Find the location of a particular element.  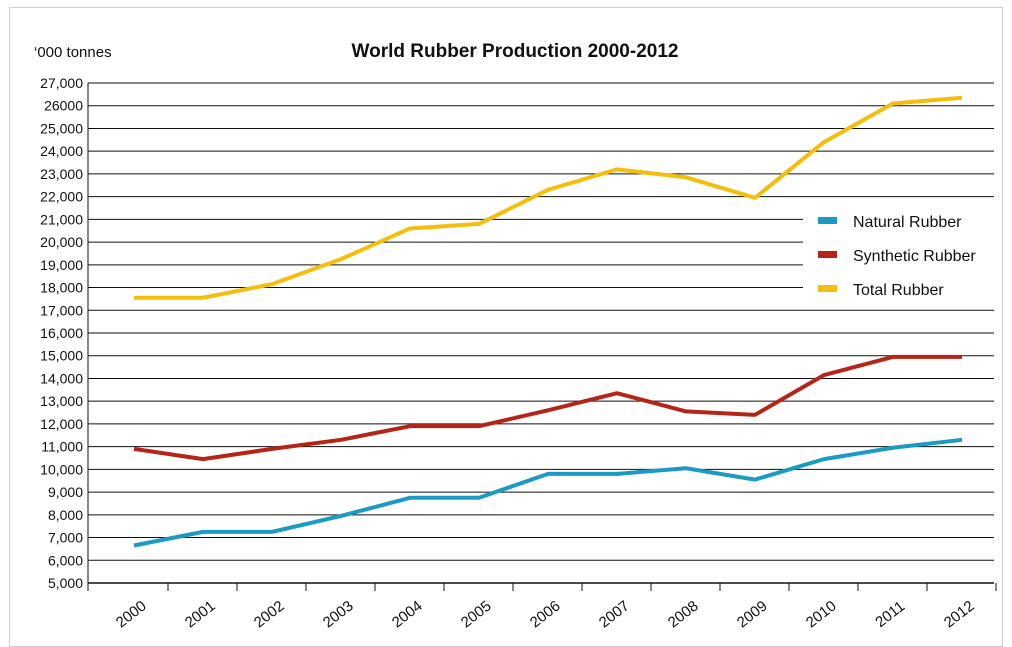

x-tick-label: 2000 is located at coordinates (131, 614).